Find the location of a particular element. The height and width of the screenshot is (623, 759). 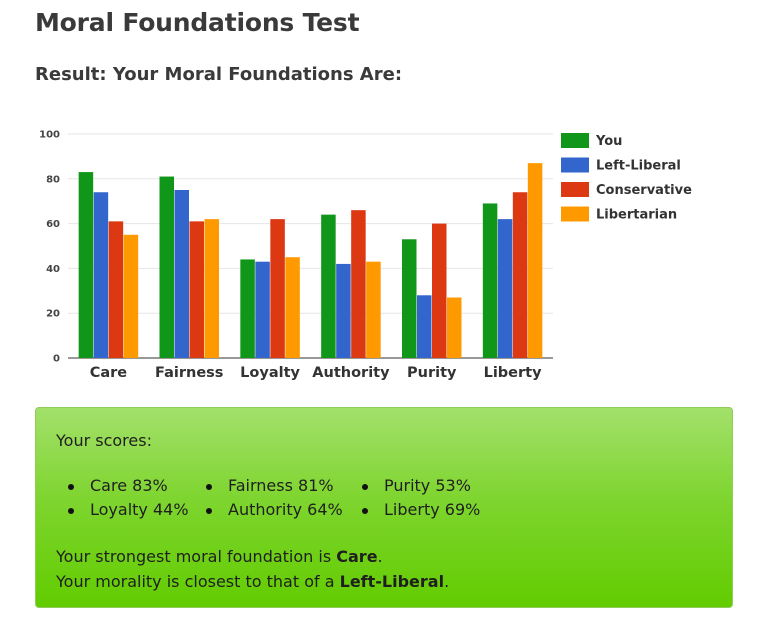

x-tick-label: Authority is located at coordinates (351, 373).